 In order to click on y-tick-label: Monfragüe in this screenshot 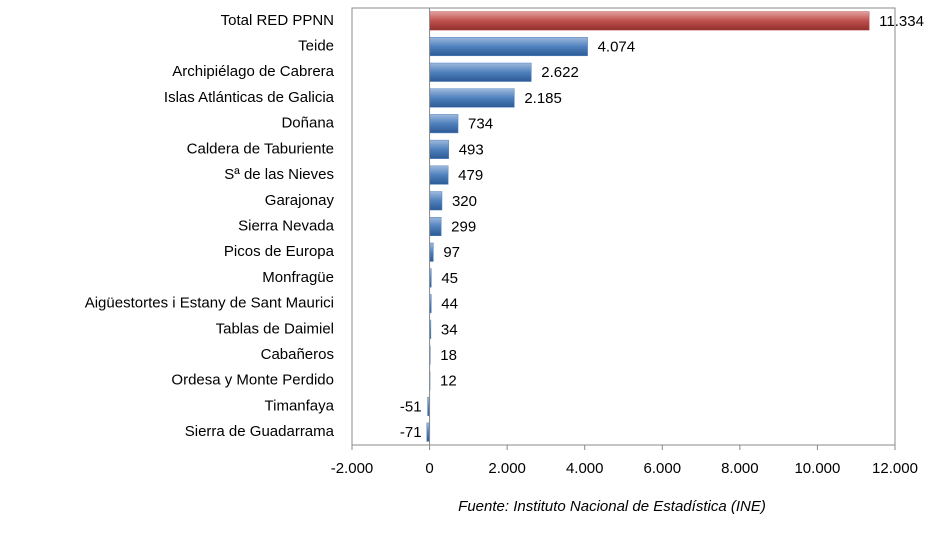, I will do `click(298, 277)`.